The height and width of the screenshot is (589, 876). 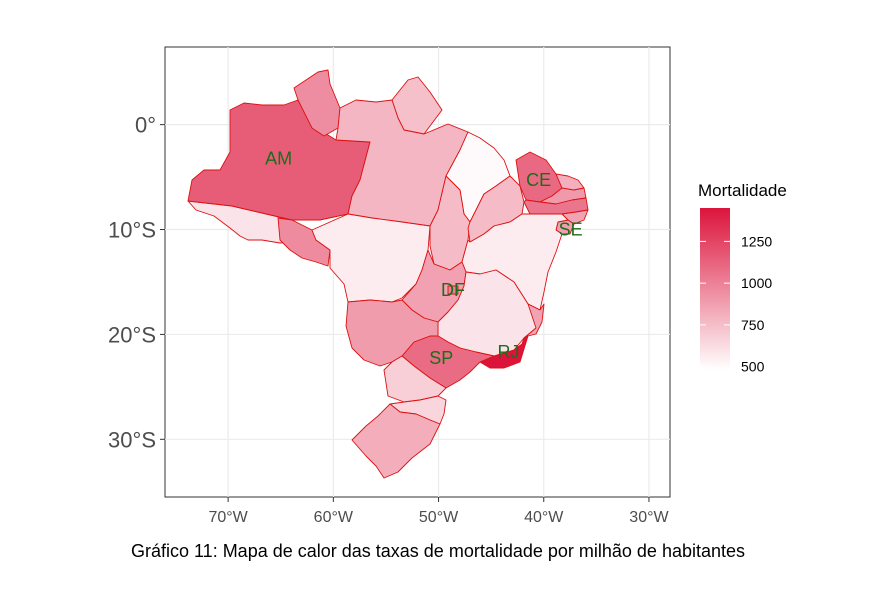 I want to click on state-MS, so click(x=392, y=333).